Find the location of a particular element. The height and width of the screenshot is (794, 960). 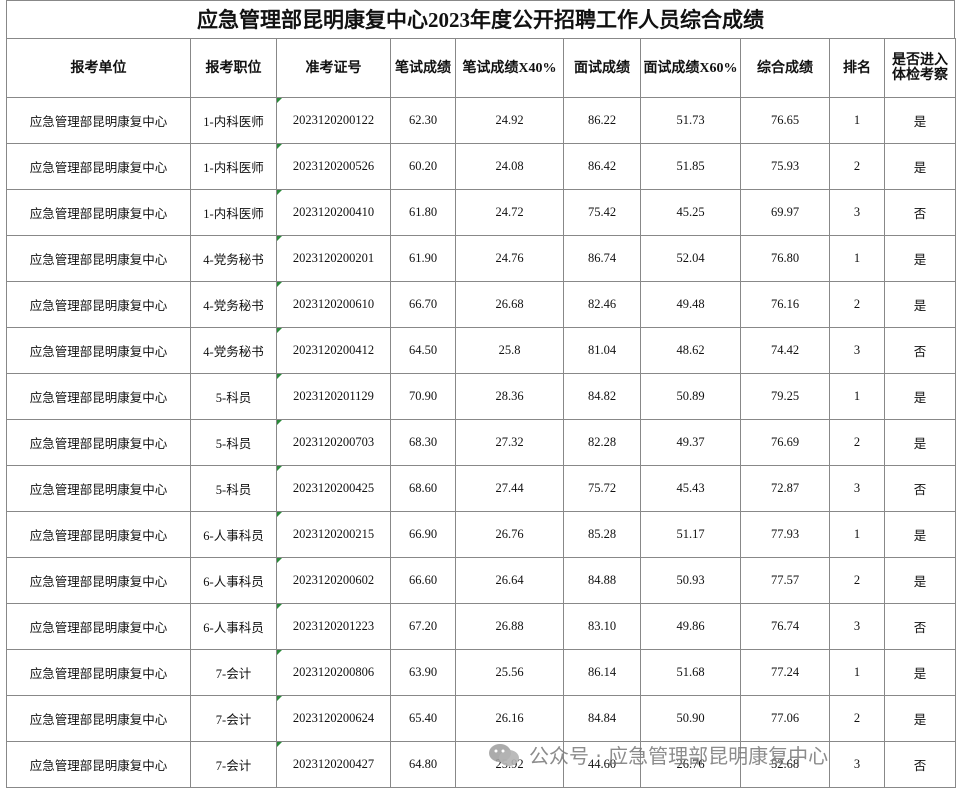

cell: 51.68 is located at coordinates (690, 672).